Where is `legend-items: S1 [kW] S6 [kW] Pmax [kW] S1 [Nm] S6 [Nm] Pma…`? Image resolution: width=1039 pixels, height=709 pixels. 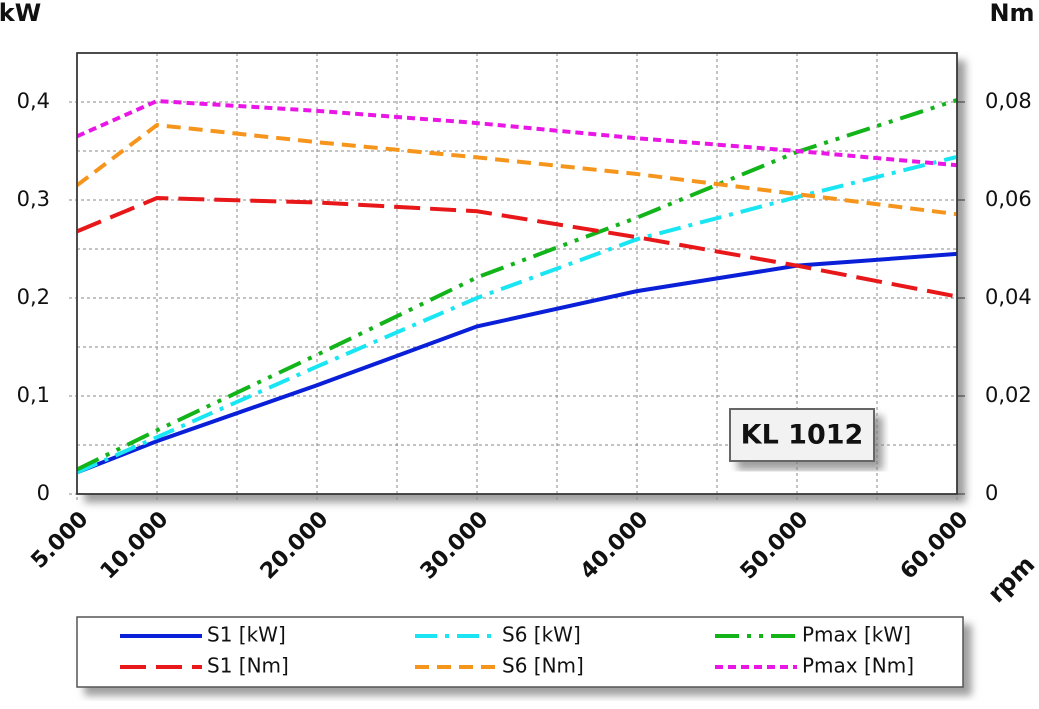
legend-items: S1 [kW] S6 [kW] Pmax [kW] S1 [Nm] S6 [Nm] Pma… is located at coordinates (517, 650).